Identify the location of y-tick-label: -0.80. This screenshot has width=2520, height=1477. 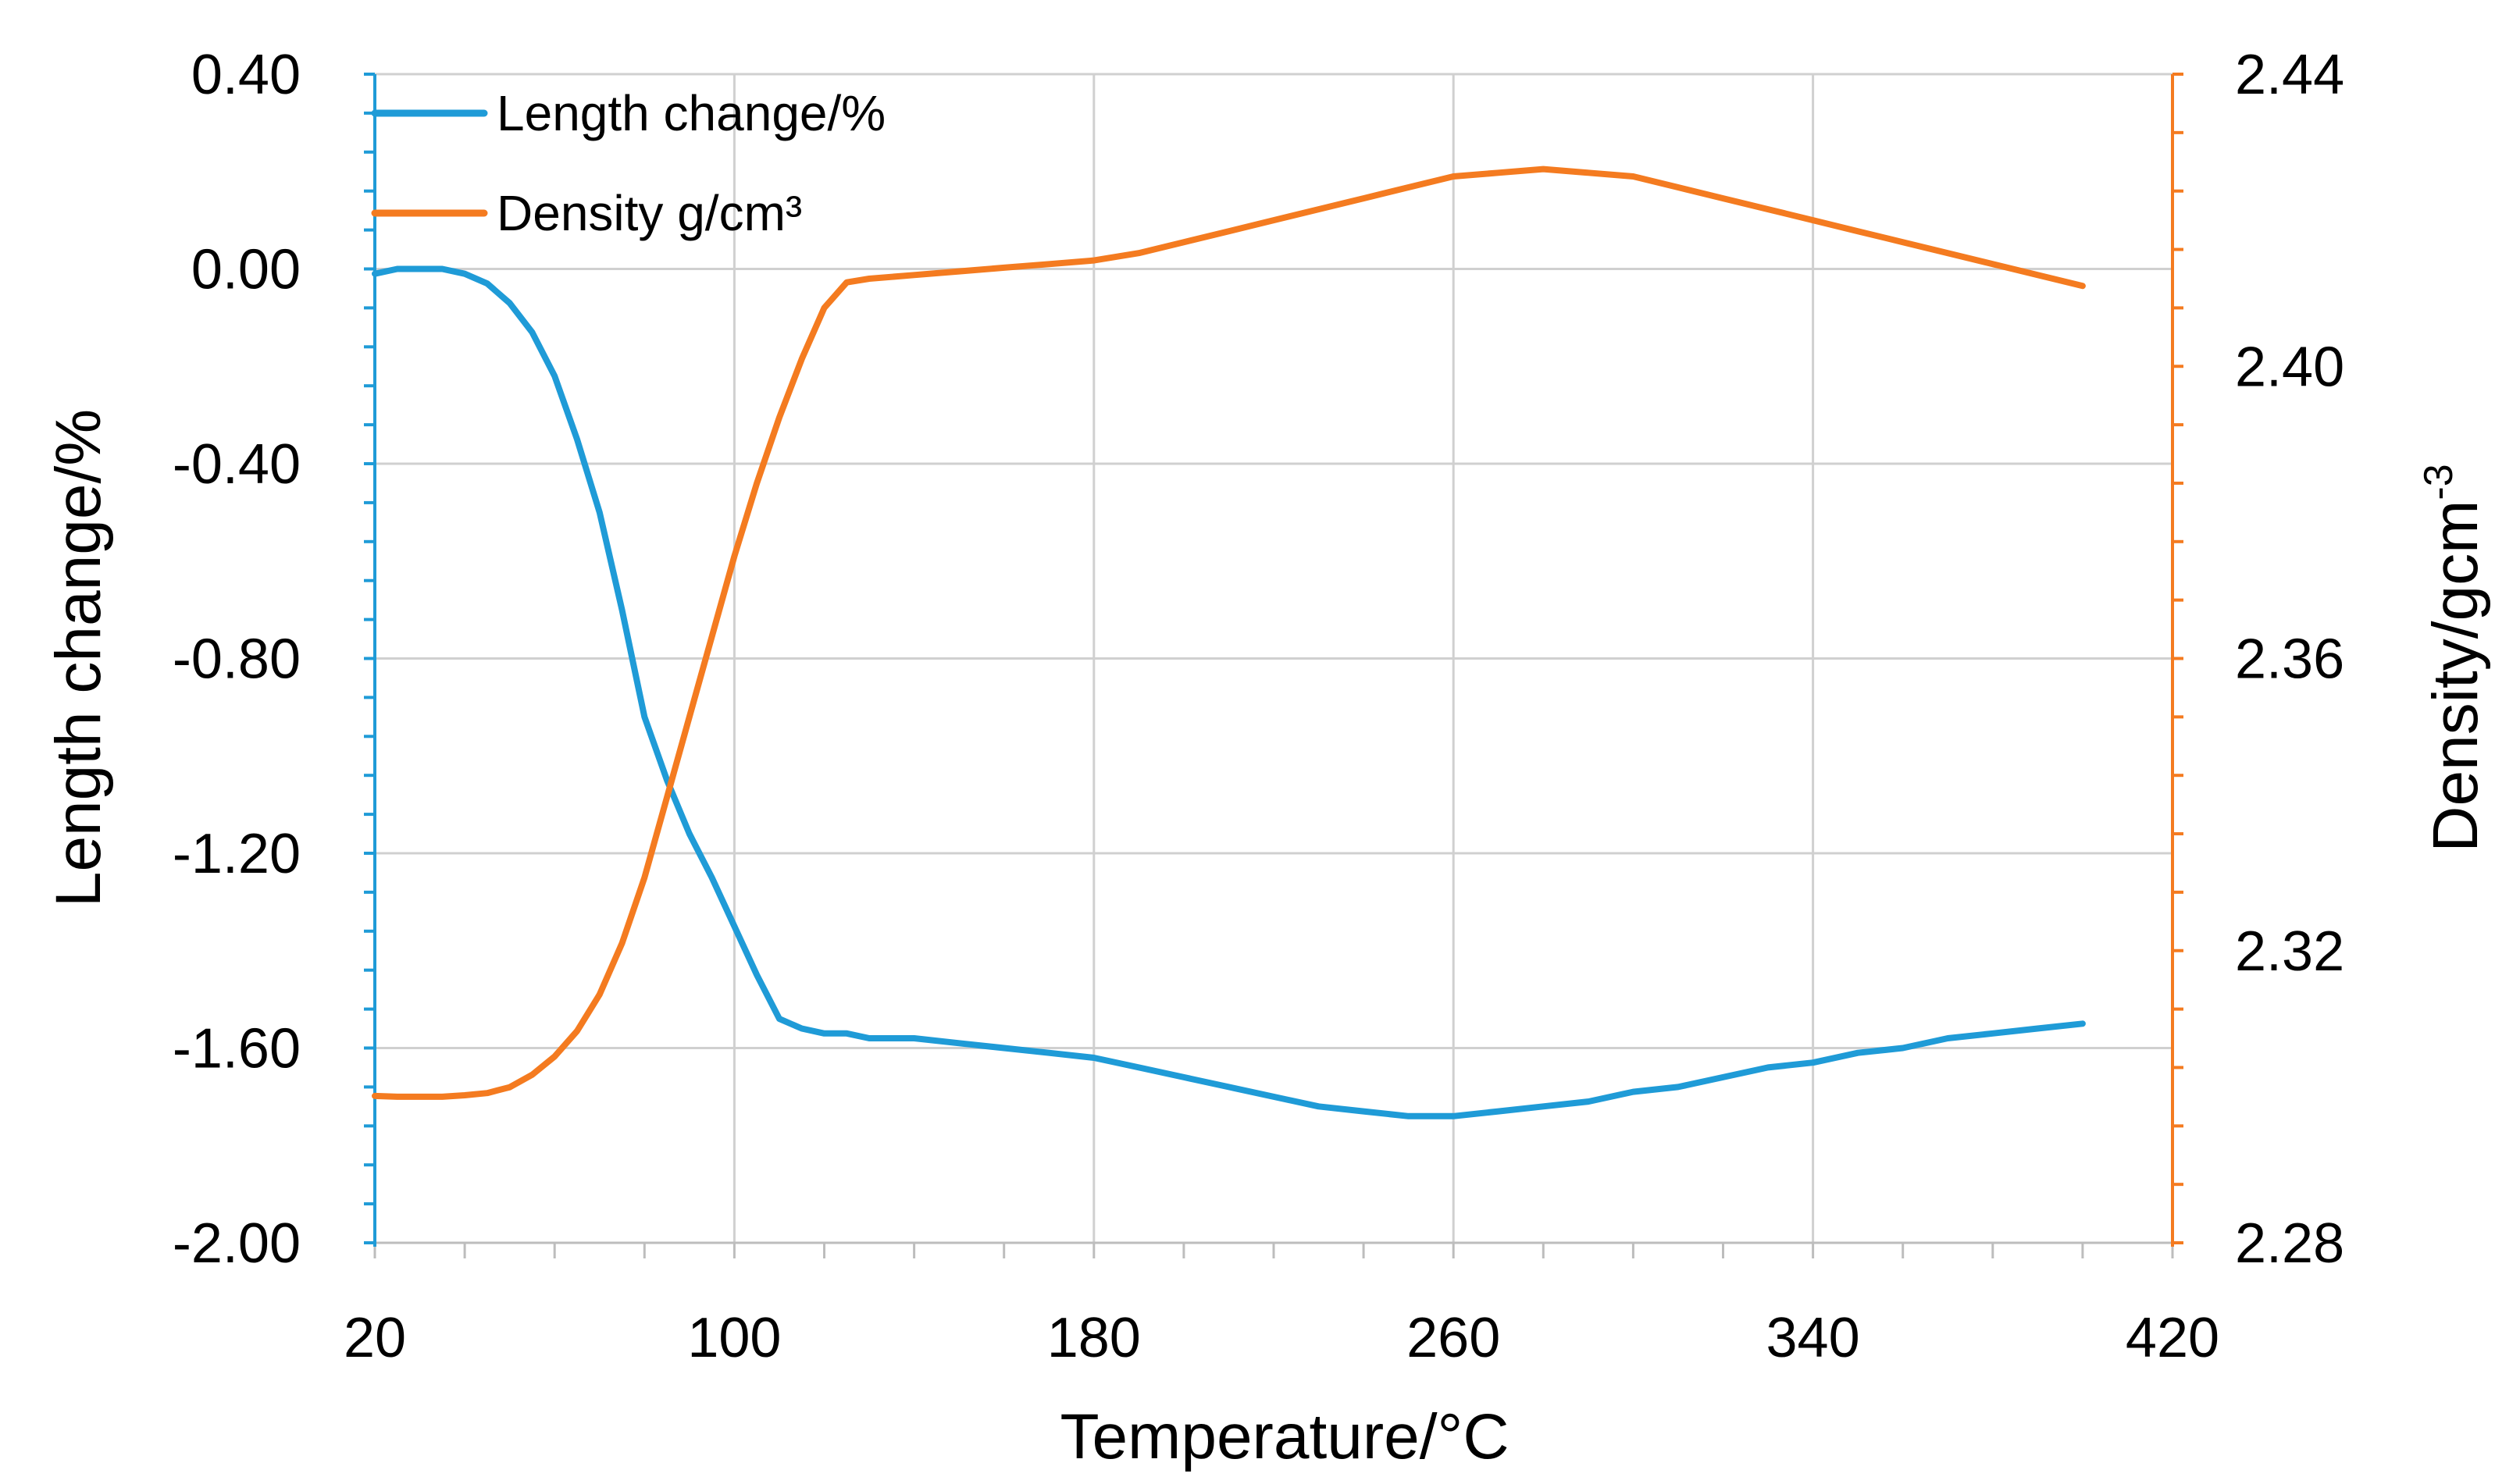
(237, 659).